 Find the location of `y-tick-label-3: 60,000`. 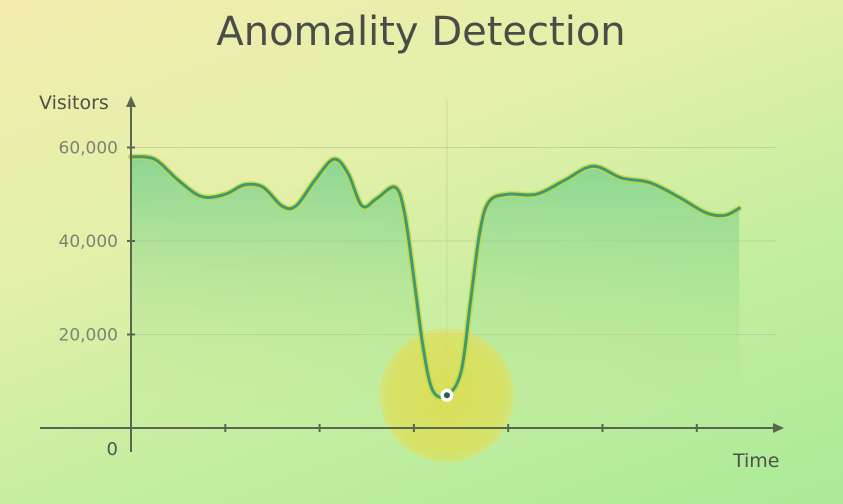

y-tick-label-3: 60,000 is located at coordinates (88, 149).